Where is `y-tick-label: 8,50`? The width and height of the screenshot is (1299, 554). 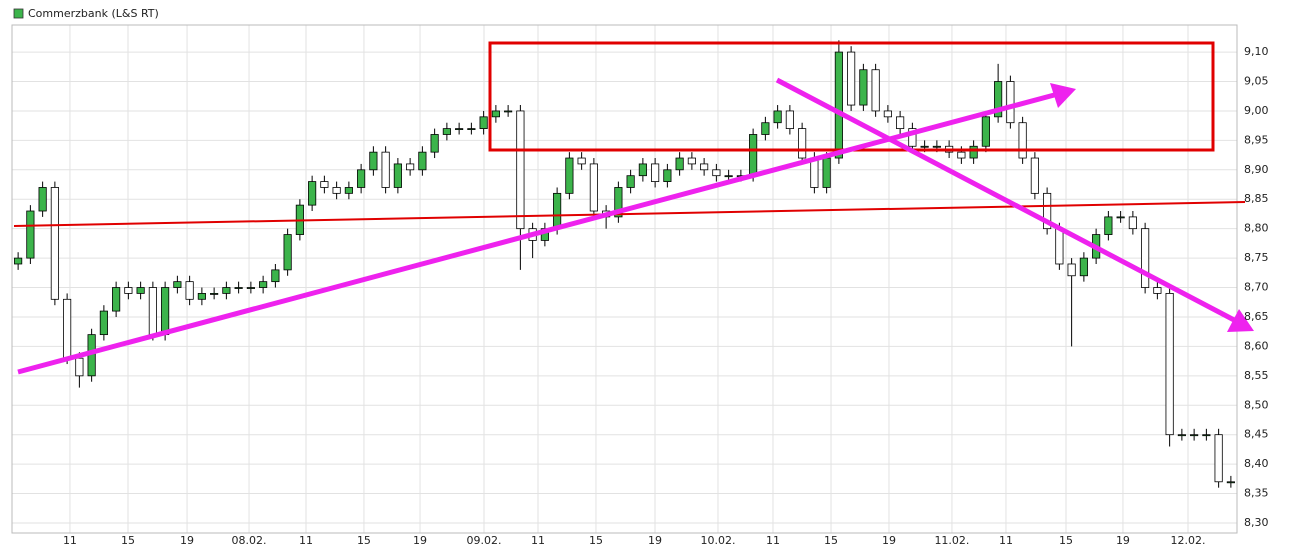 y-tick-label: 8,50 is located at coordinates (1256, 404).